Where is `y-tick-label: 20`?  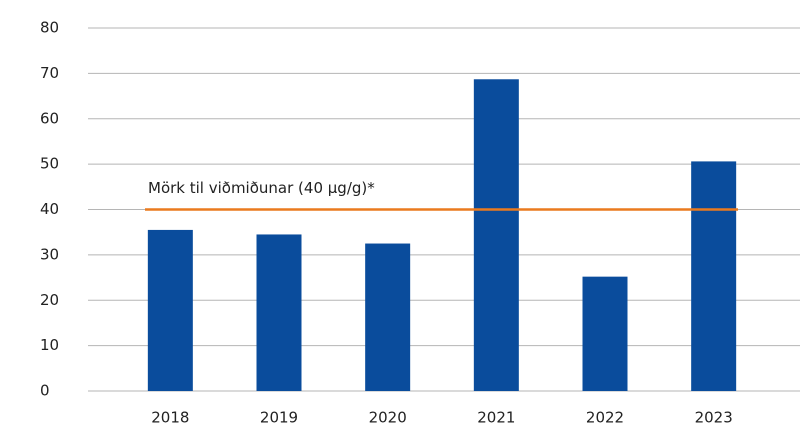
y-tick-label: 20 is located at coordinates (49, 300).